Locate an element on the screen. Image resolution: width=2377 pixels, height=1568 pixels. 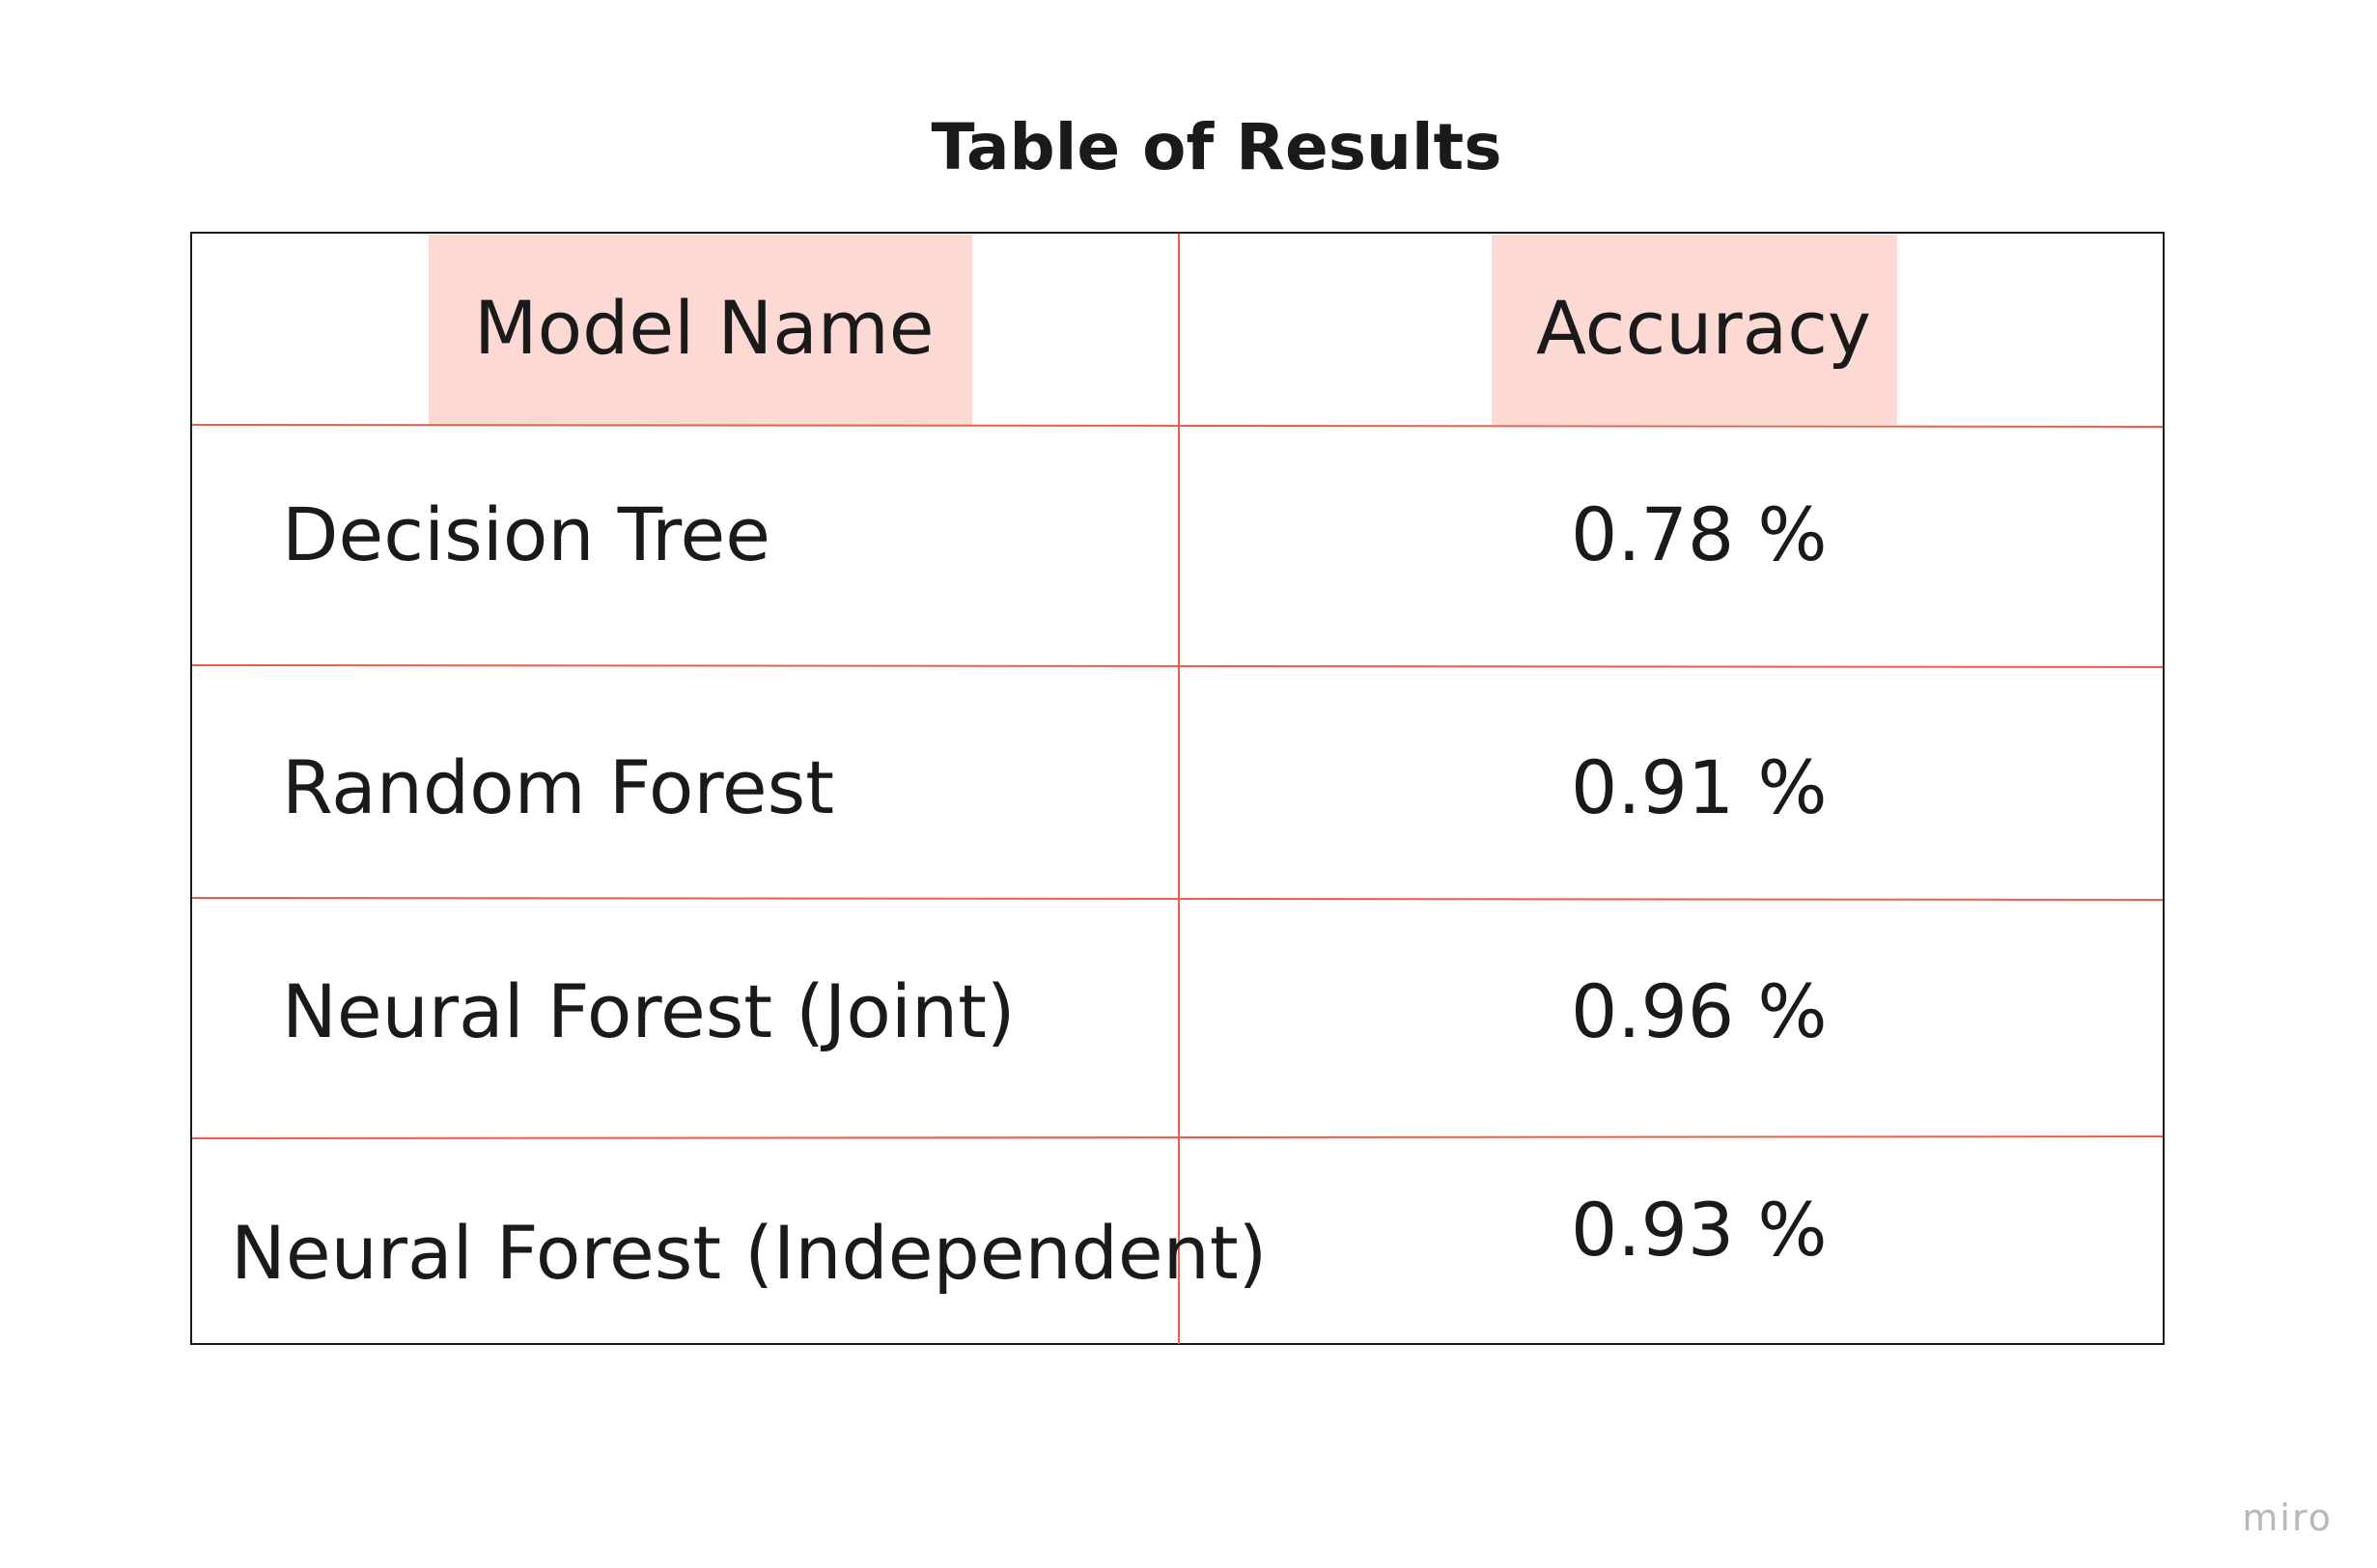
header-highlight-accuracy is located at coordinates (1694, 330).